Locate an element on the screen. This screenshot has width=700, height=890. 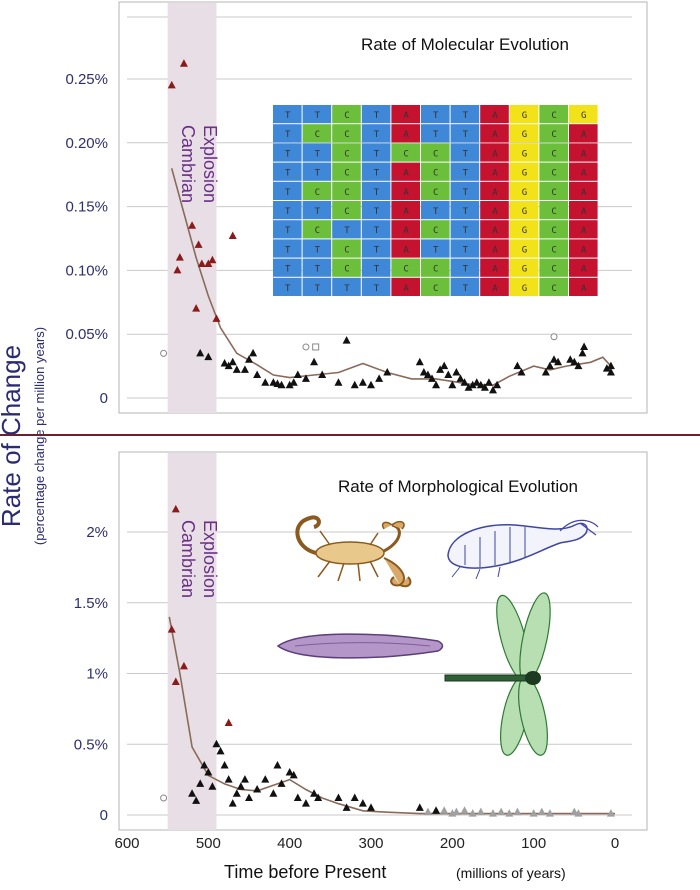
flatworm-illustration is located at coordinates (360, 646).